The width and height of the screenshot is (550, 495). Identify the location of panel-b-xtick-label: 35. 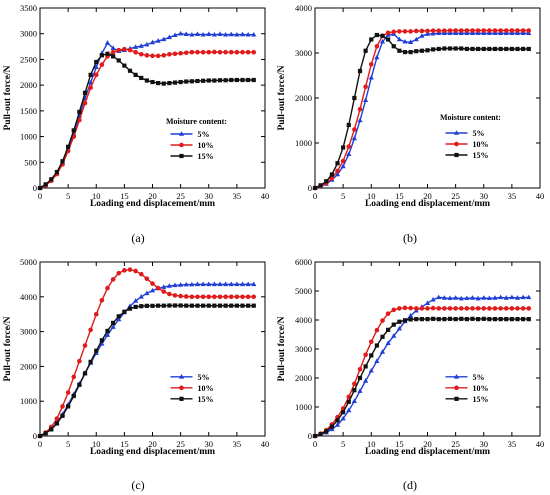
(512, 196).